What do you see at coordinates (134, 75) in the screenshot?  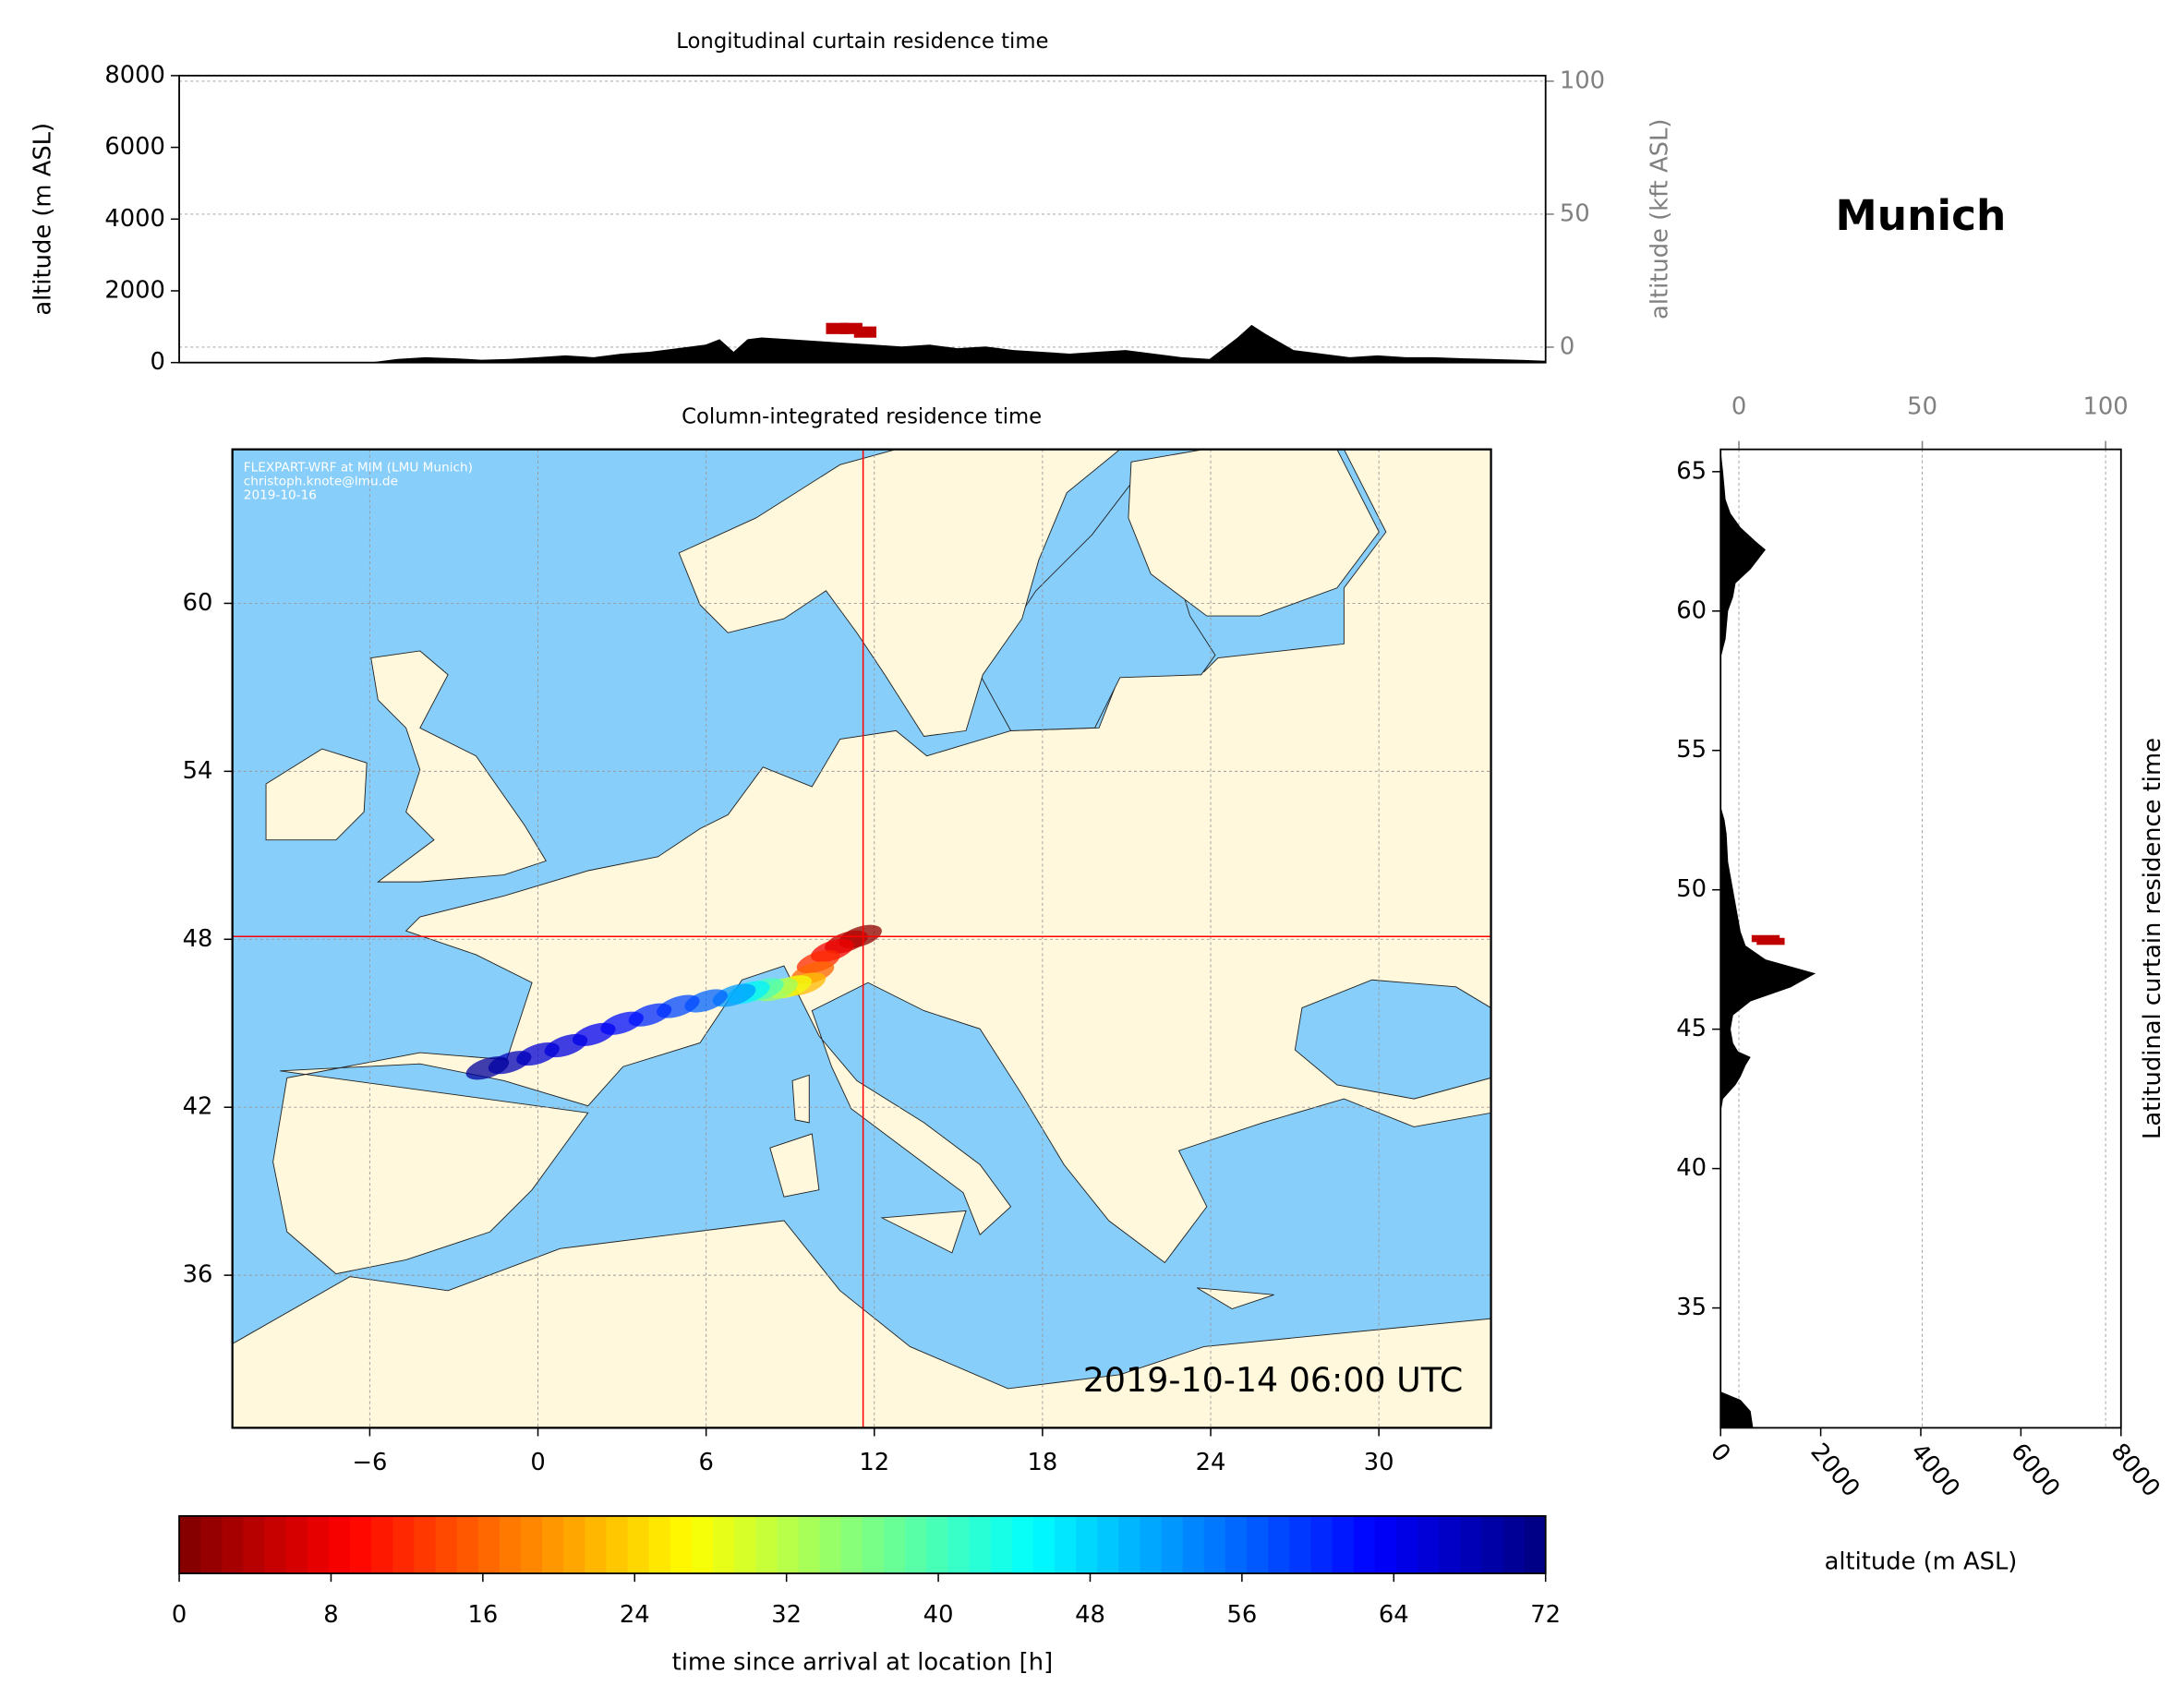 I see `y-tick-label: 8000` at bounding box center [134, 75].